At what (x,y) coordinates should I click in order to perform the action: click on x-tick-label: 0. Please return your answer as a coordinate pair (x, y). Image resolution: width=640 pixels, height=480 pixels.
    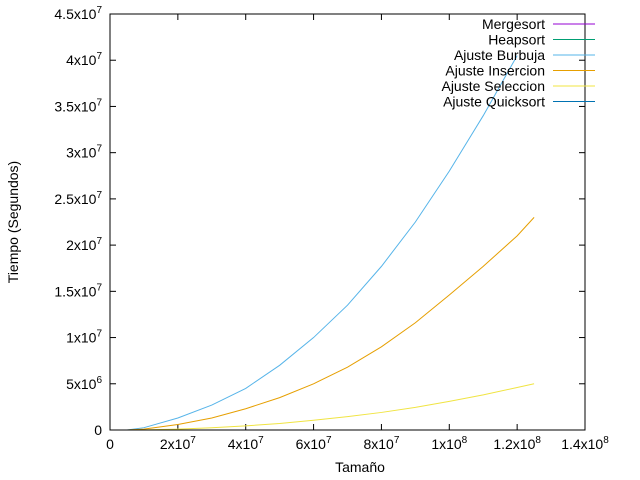
    Looking at the image, I should click on (110, 444).